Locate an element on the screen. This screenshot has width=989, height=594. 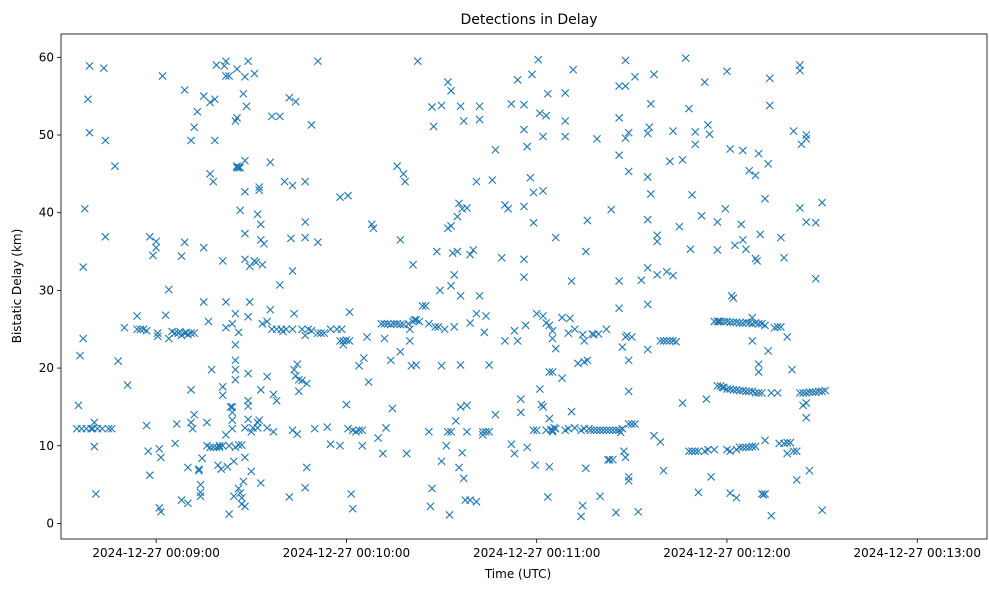
chart-title: Detections in Delay is located at coordinates (528, 20).